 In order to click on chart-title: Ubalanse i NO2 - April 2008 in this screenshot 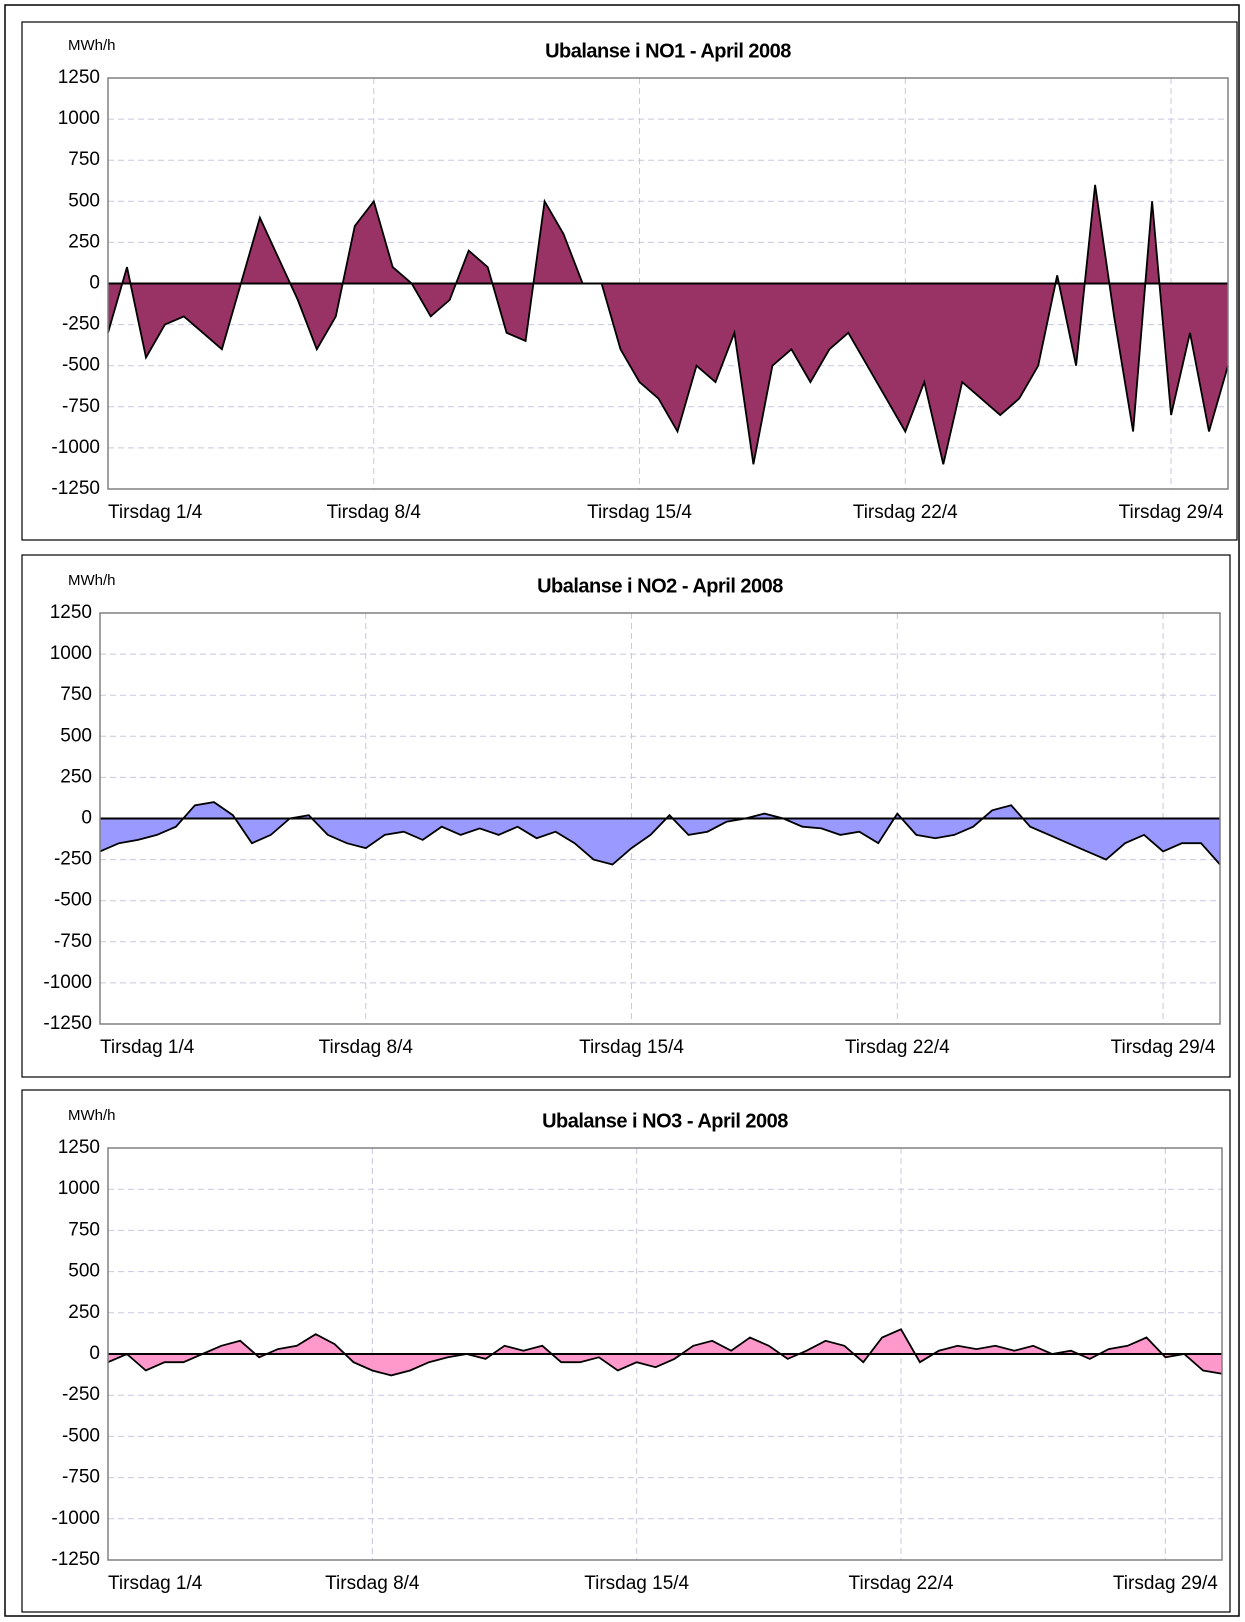, I will do `click(660, 586)`.